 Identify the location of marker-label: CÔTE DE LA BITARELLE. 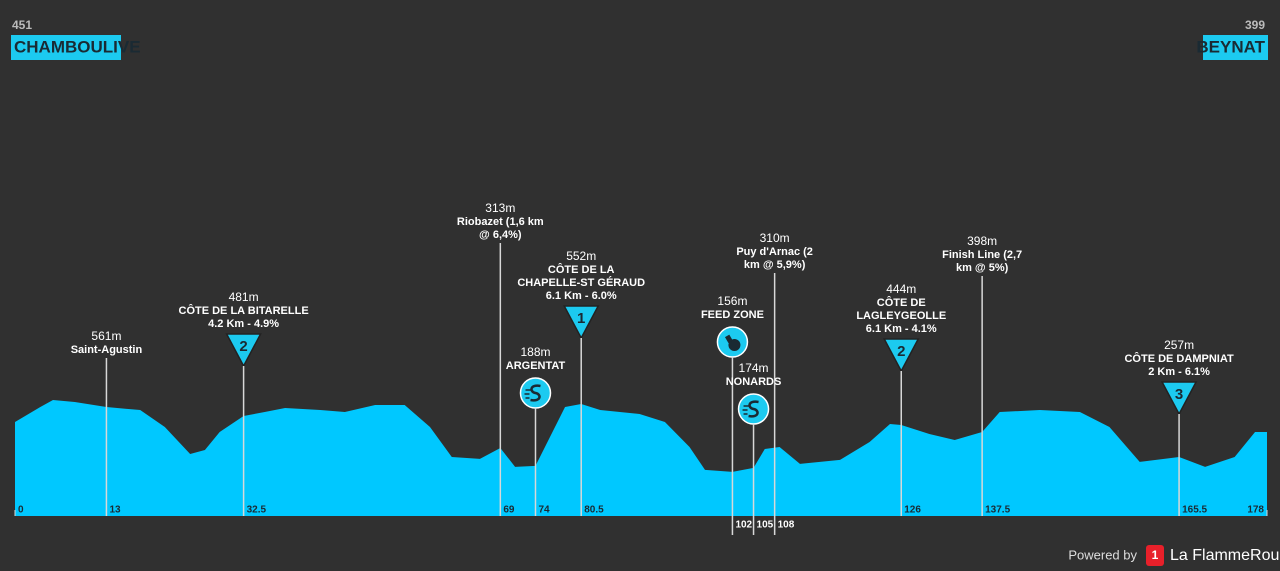
(244, 310).